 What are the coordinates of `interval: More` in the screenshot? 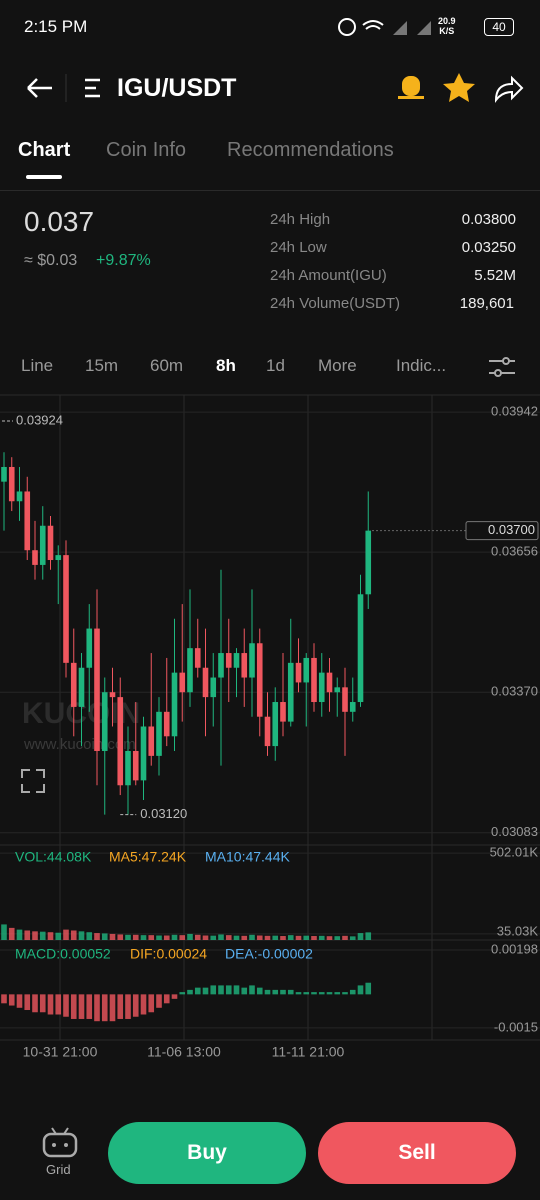 It's located at (337, 365).